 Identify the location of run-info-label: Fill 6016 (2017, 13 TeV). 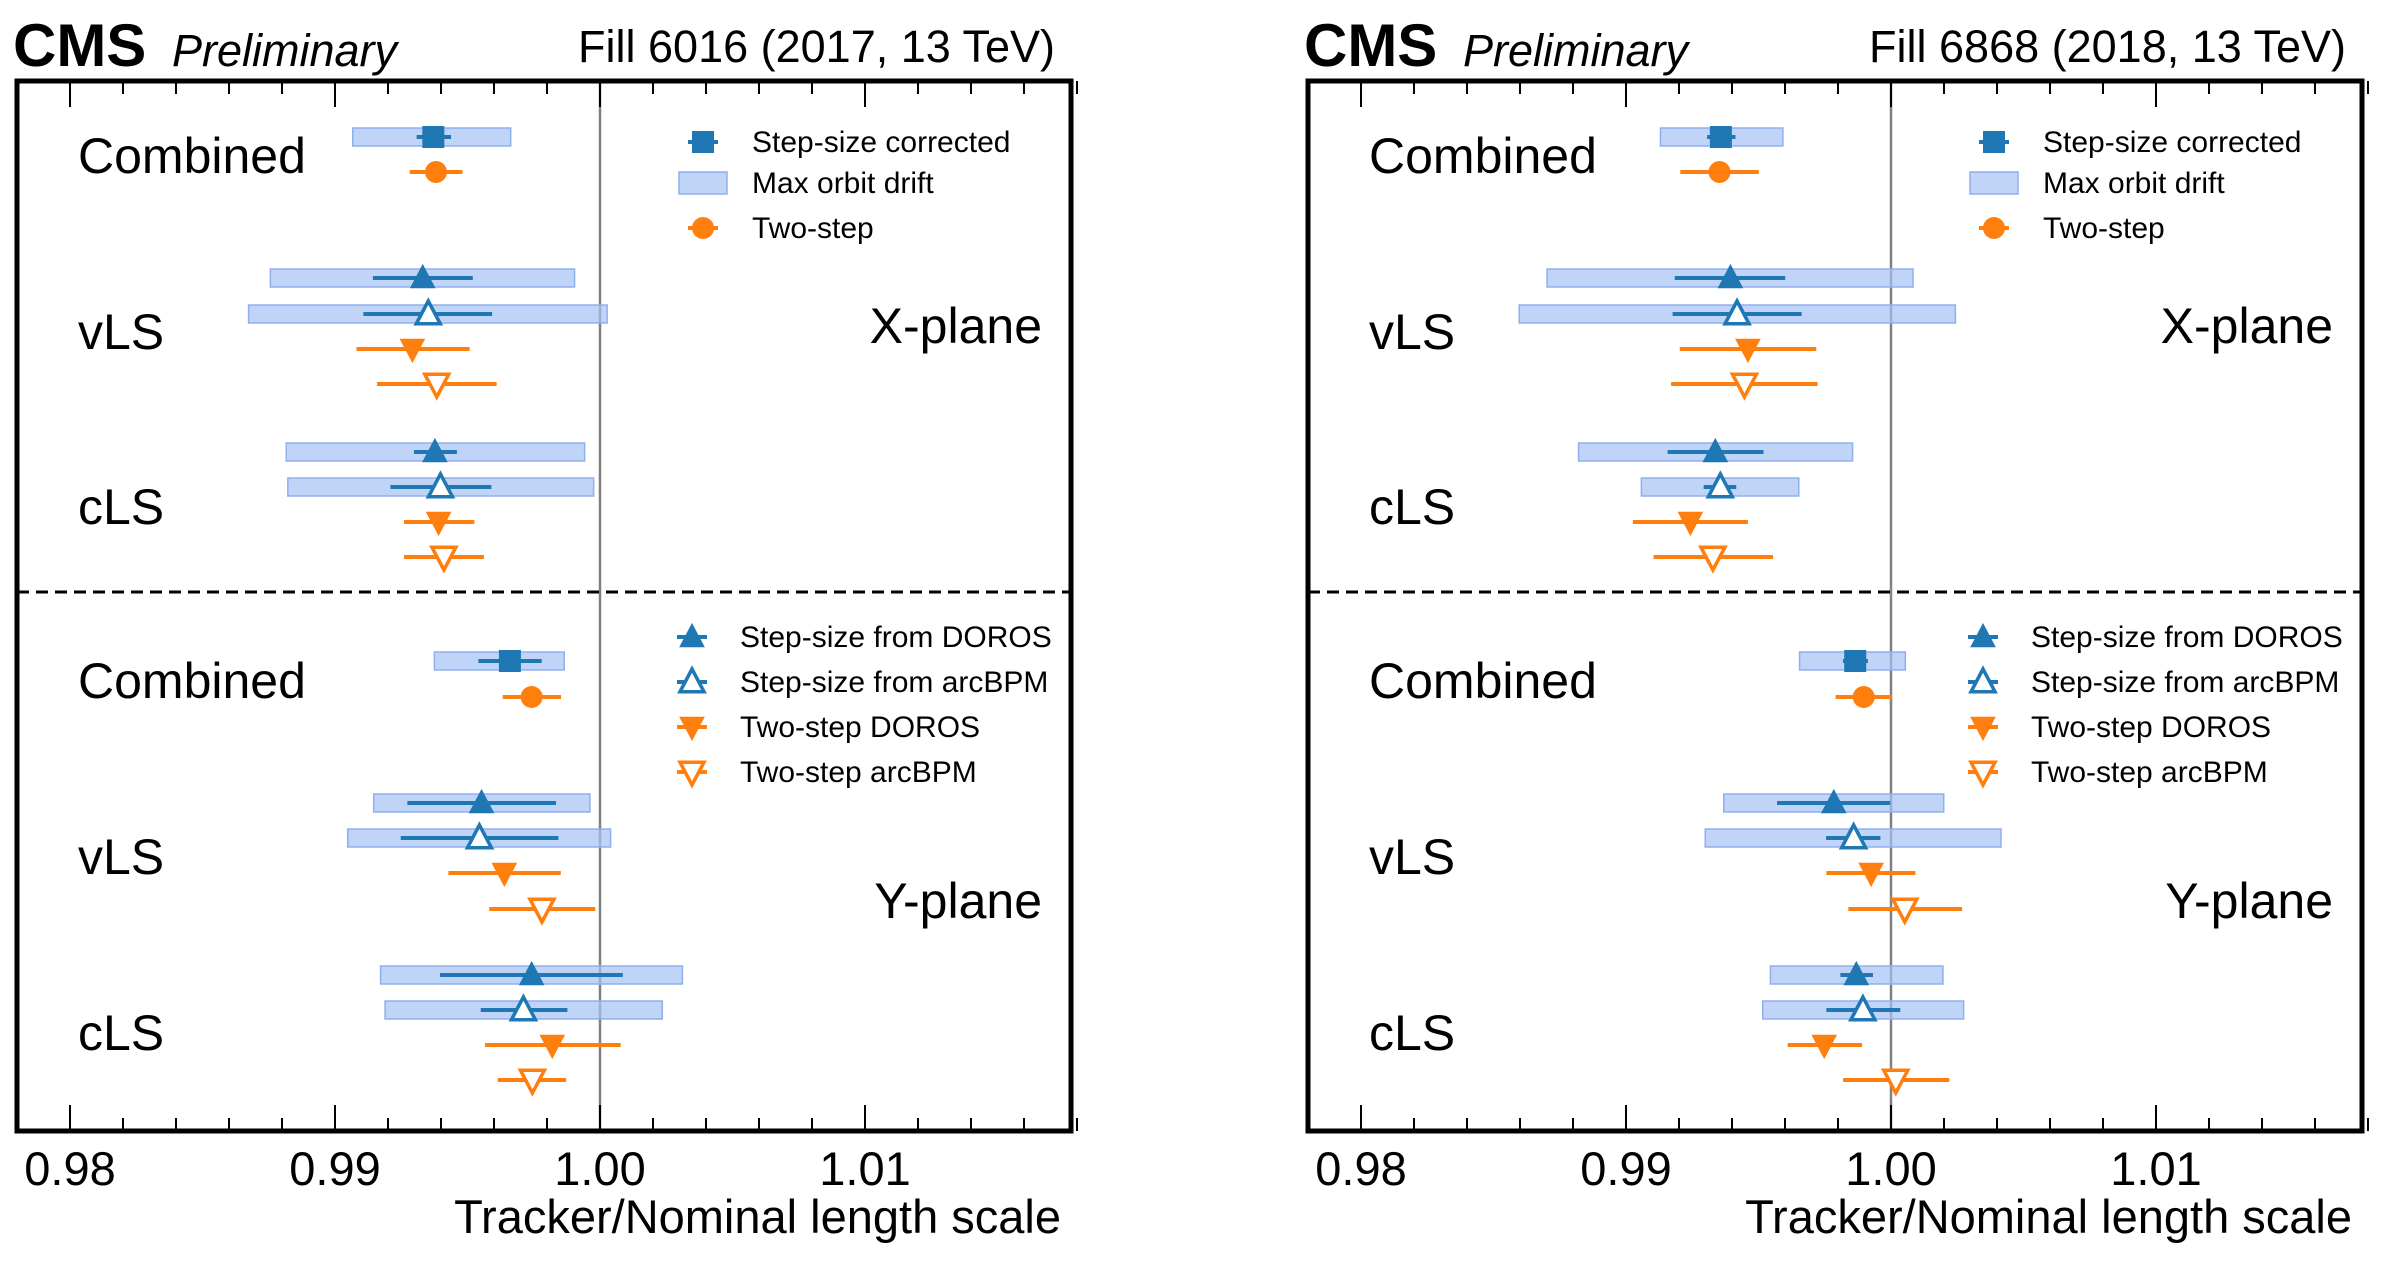
(816, 46).